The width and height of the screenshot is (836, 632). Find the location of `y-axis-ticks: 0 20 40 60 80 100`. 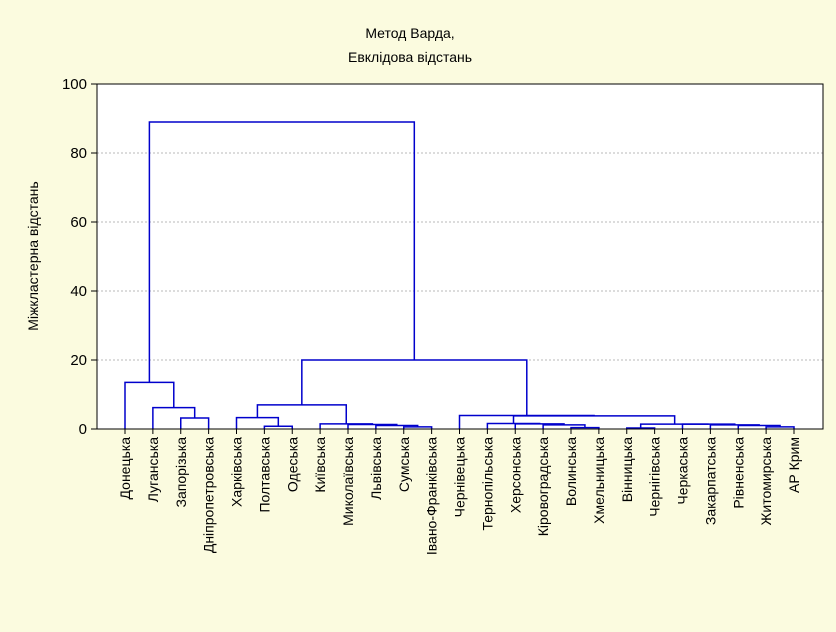

y-axis-ticks: 0 20 40 60 80 100 is located at coordinates (79, 257).